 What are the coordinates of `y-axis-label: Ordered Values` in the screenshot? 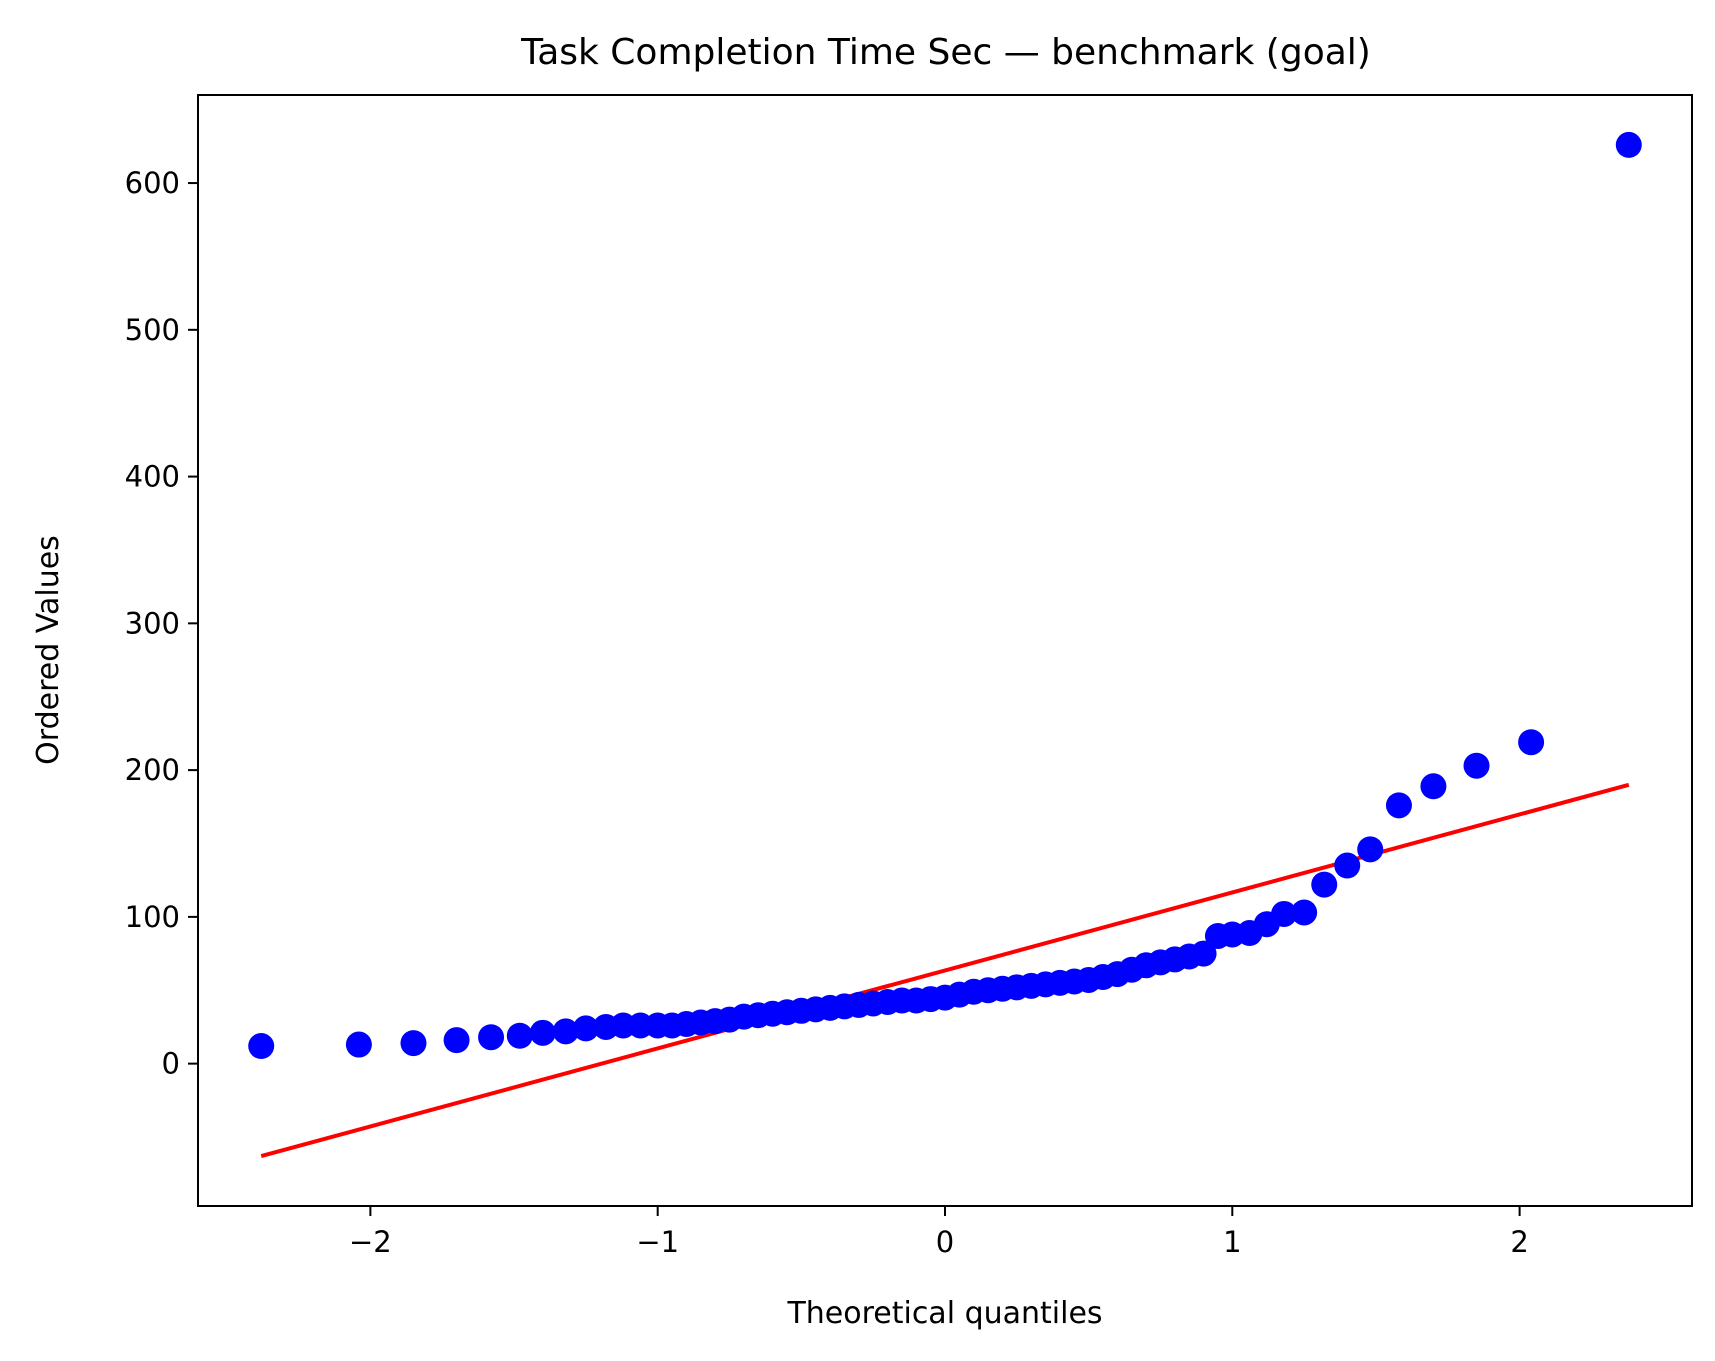 It's located at (48, 650).